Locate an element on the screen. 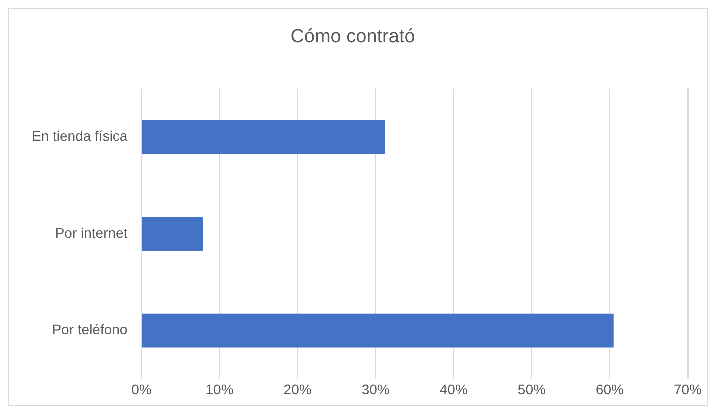  x-tick-label: 70% is located at coordinates (688, 389).